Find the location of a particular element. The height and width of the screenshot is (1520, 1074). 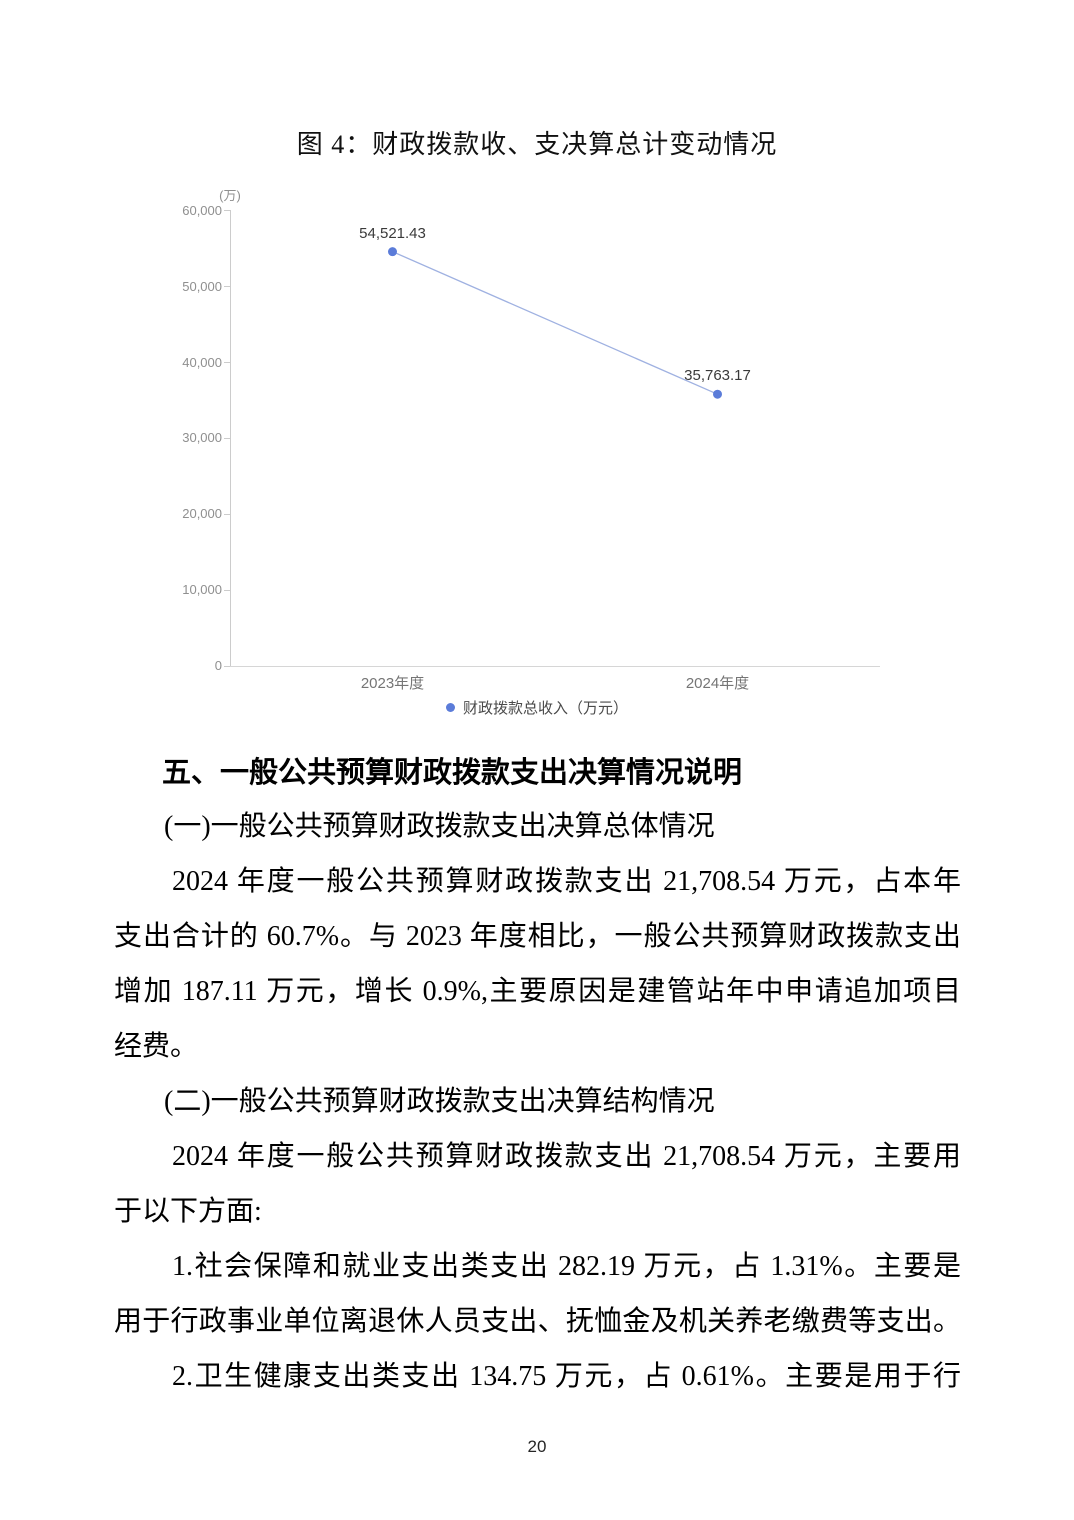

chart-legend: 财政拨款总收入（万元） is located at coordinates (537, 707).